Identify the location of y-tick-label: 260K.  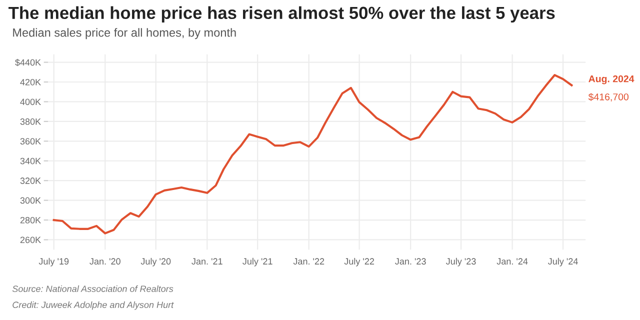
(30, 240).